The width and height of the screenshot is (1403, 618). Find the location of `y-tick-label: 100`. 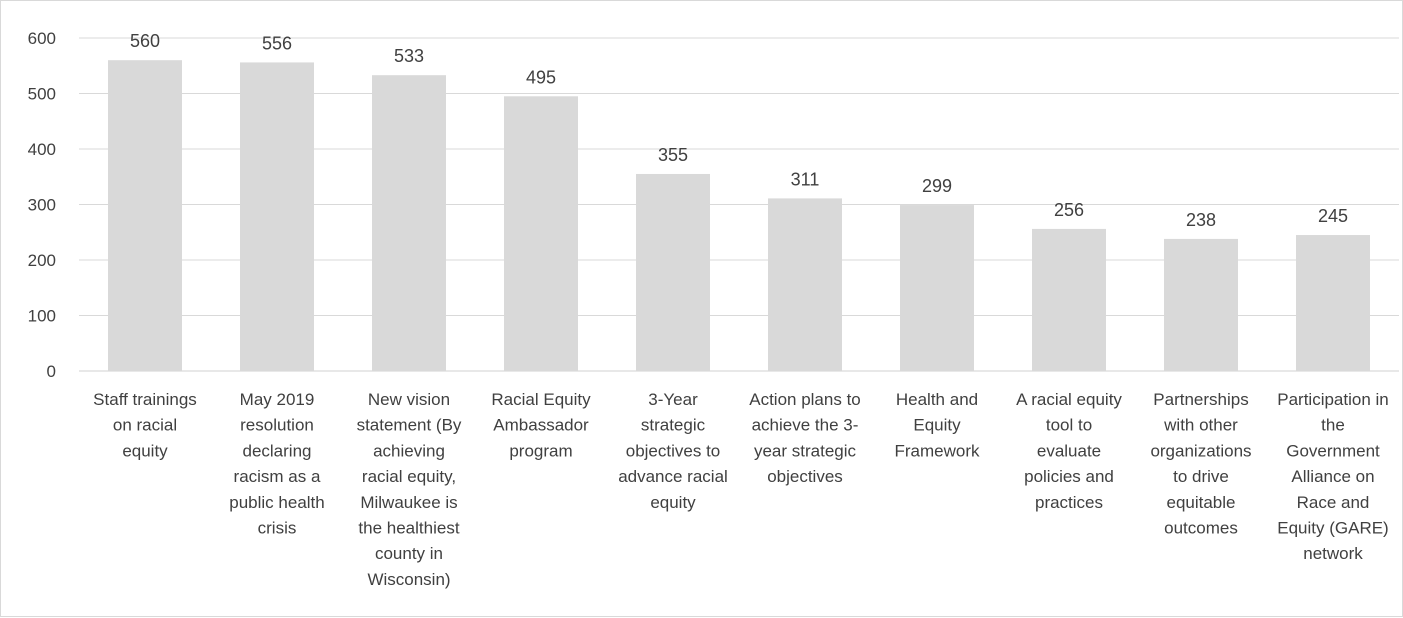

y-tick-label: 100 is located at coordinates (42, 316).